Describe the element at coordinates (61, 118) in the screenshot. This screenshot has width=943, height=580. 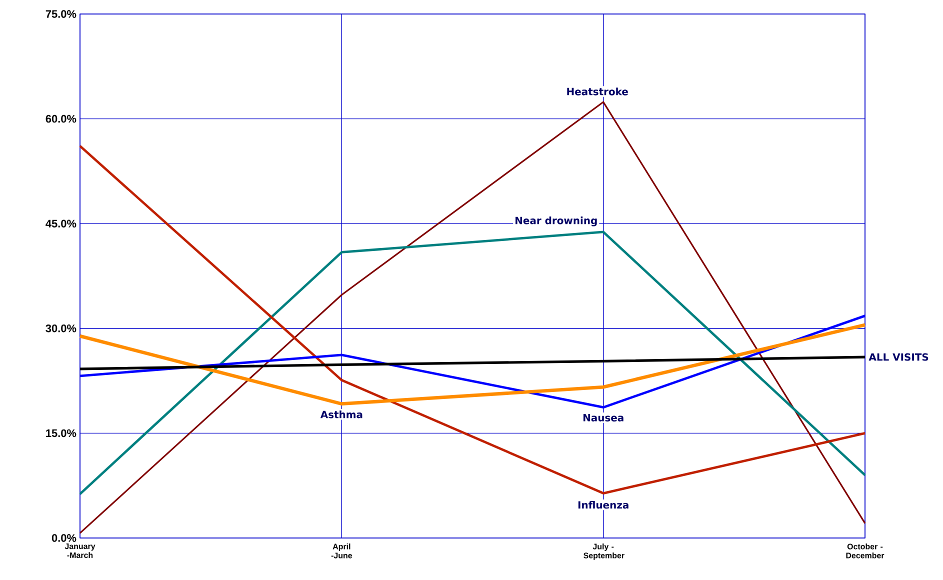
I see `y-tick-label: 60.0%` at that location.